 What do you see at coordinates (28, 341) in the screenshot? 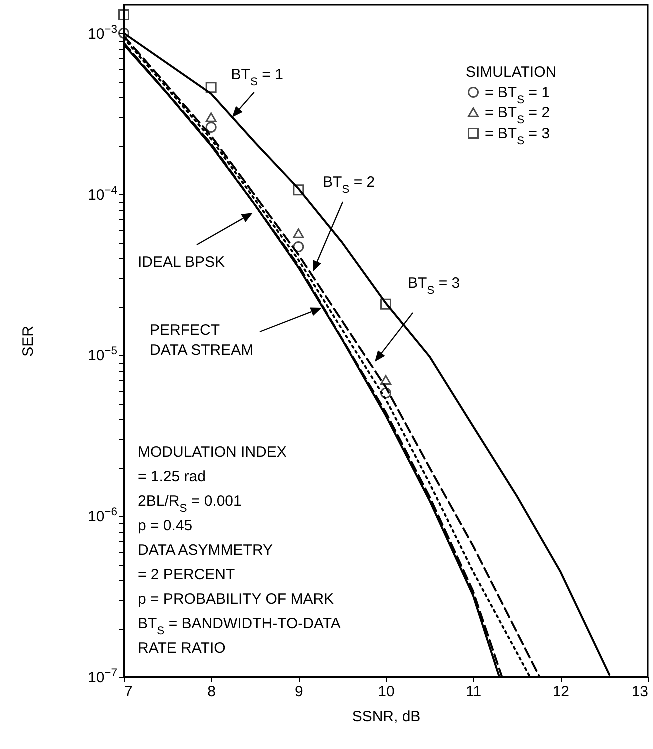
I see `y-axis-title: SER` at bounding box center [28, 341].